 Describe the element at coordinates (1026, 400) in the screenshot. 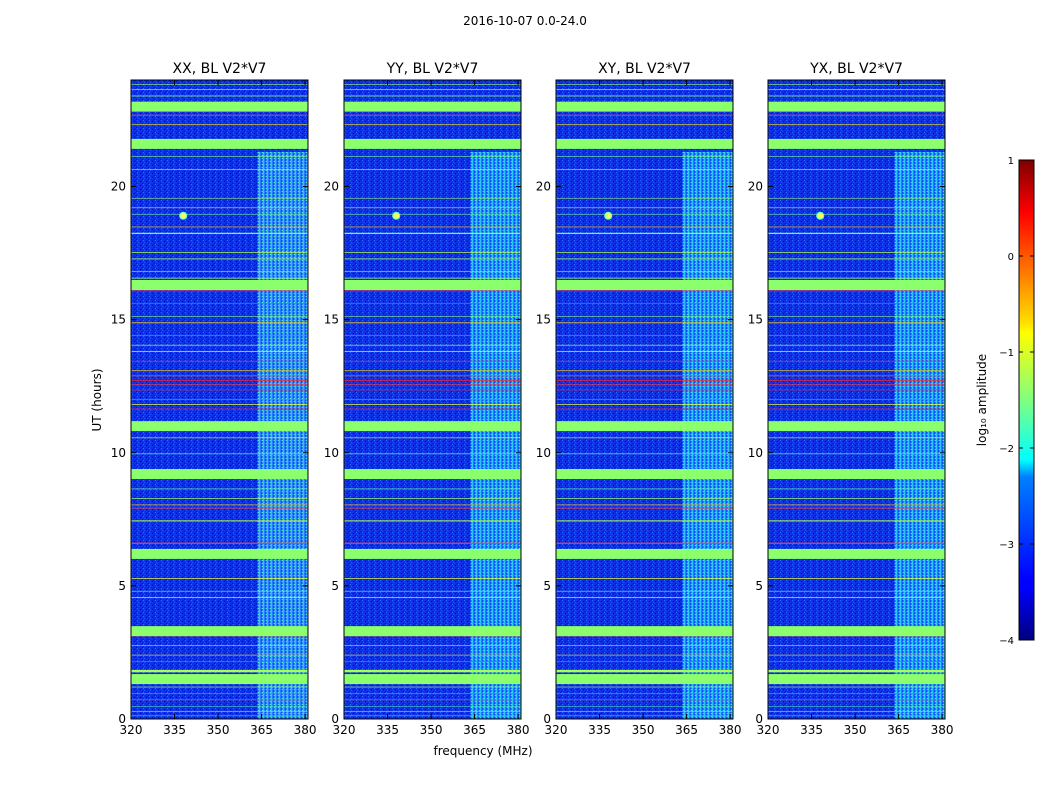

I see `colorbar-gradient` at that location.